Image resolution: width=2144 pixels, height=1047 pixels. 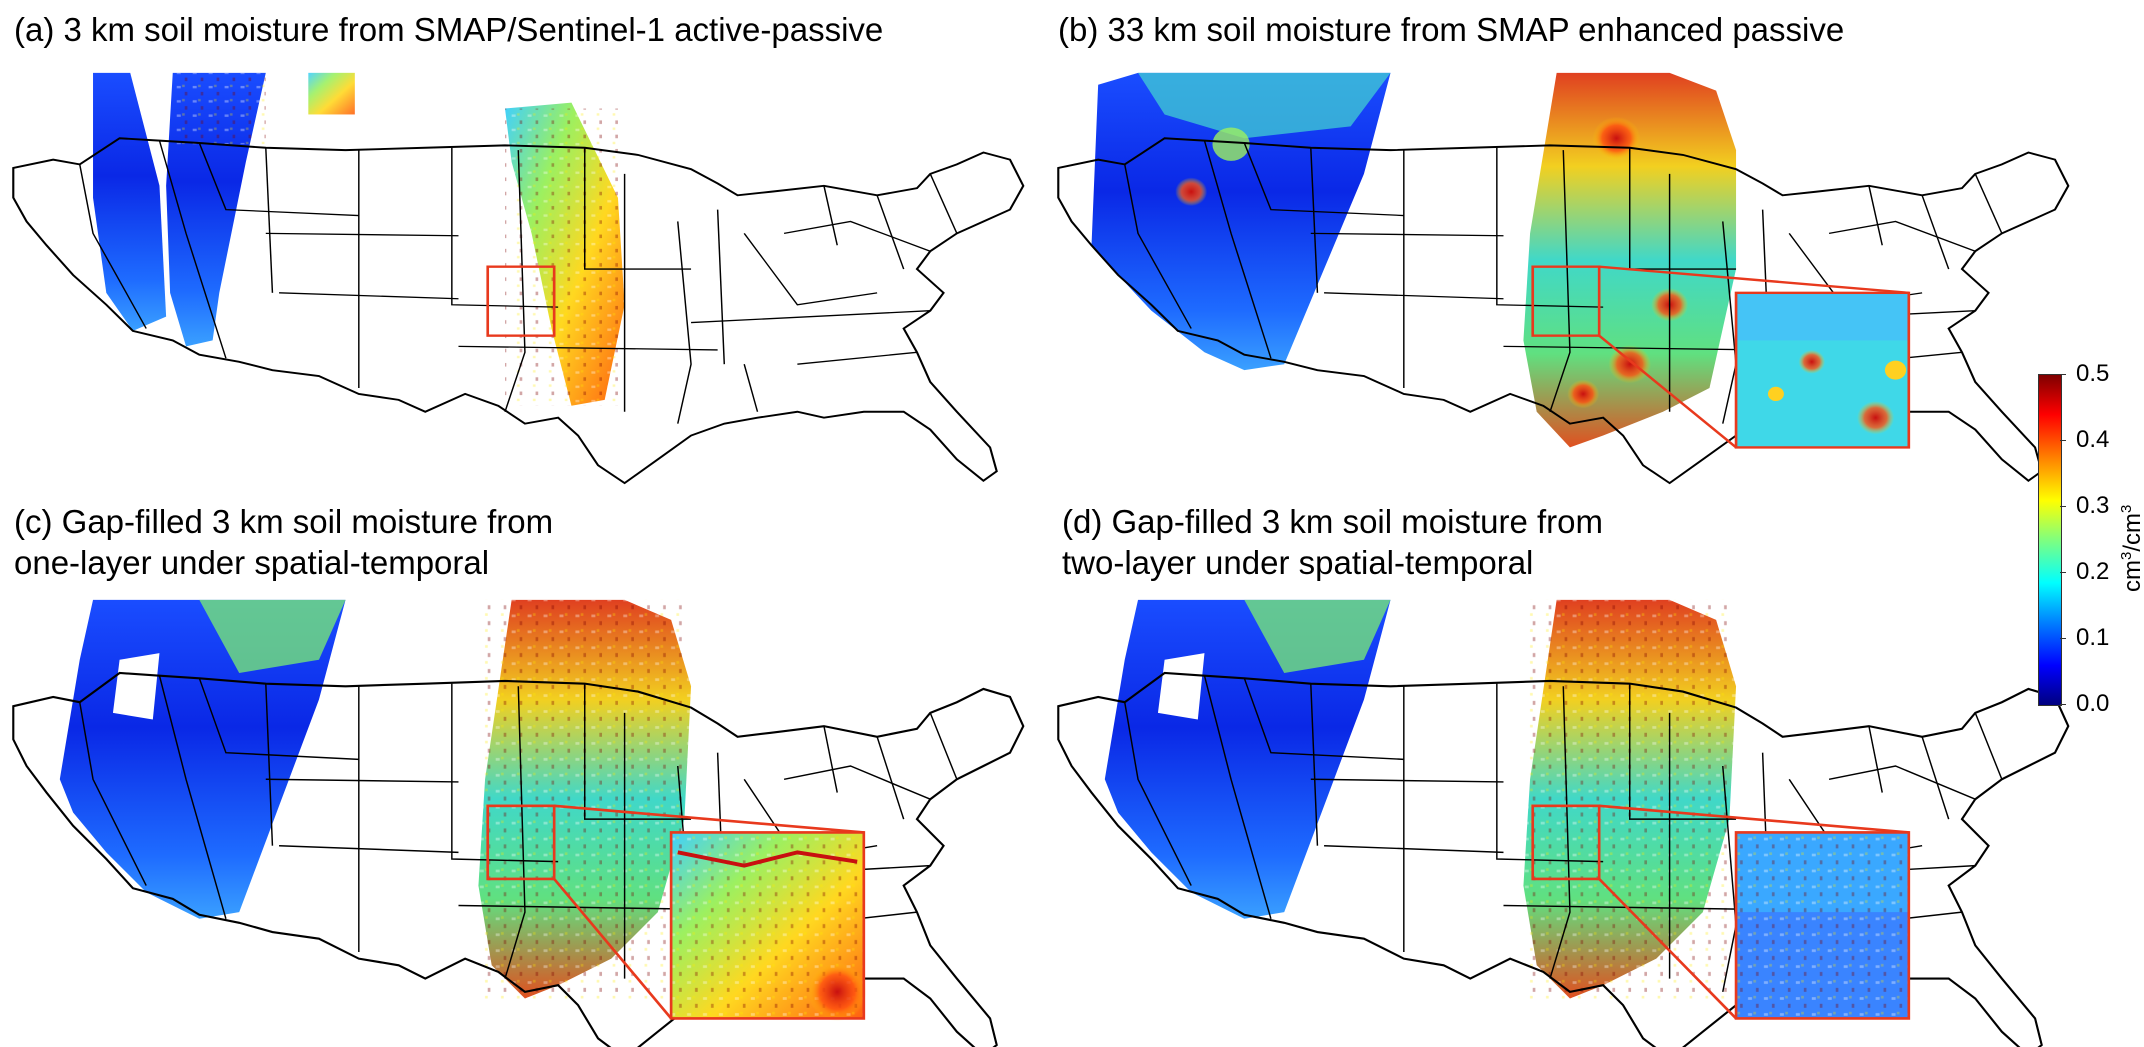 I want to click on panel-c-inset, so click(x=768, y=926).